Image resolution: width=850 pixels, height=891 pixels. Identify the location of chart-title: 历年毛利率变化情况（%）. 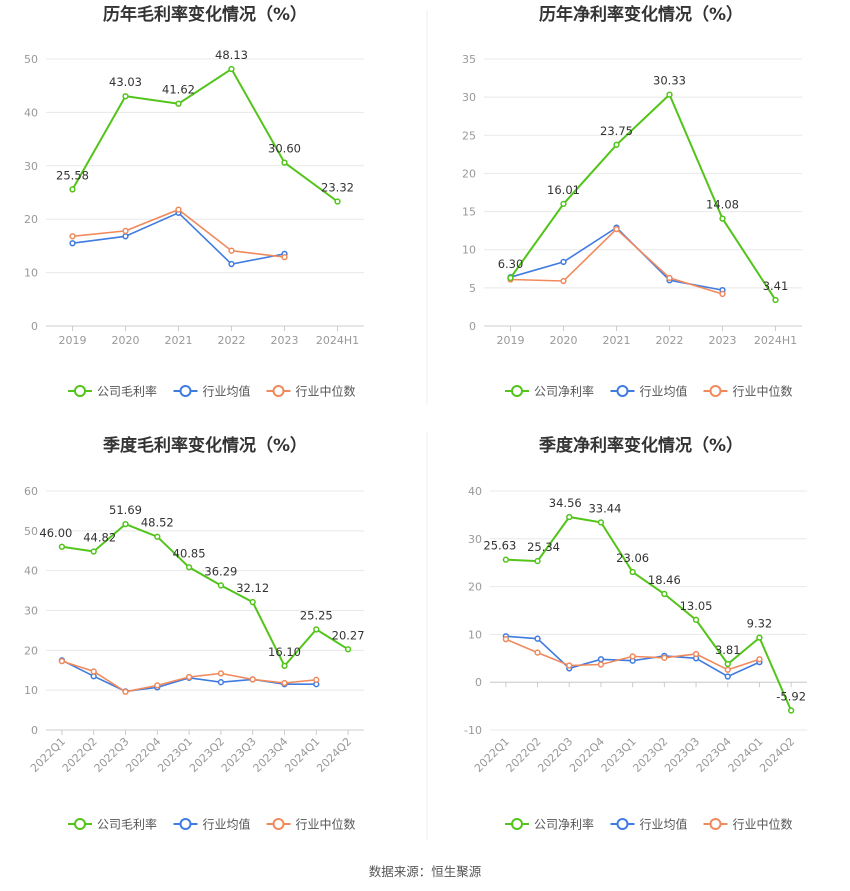
(205, 14).